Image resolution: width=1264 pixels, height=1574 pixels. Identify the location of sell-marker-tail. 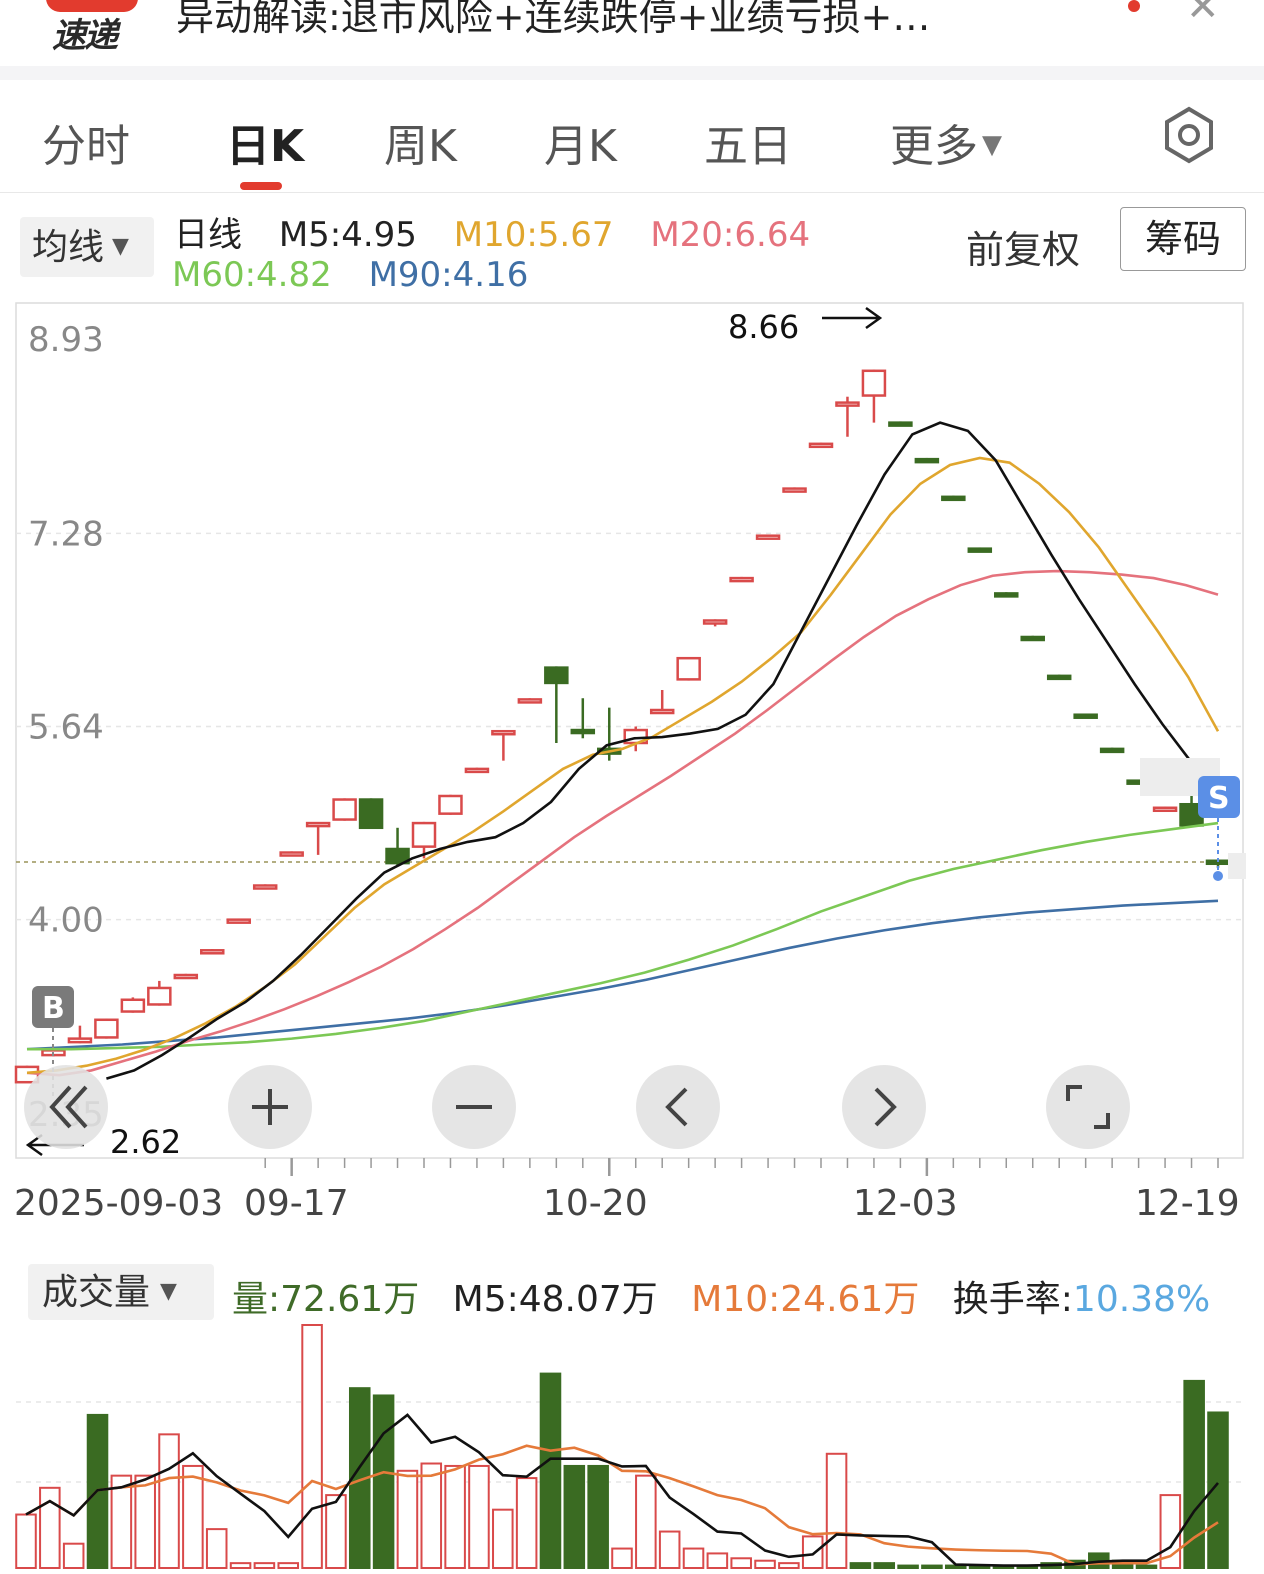
(1237, 866).